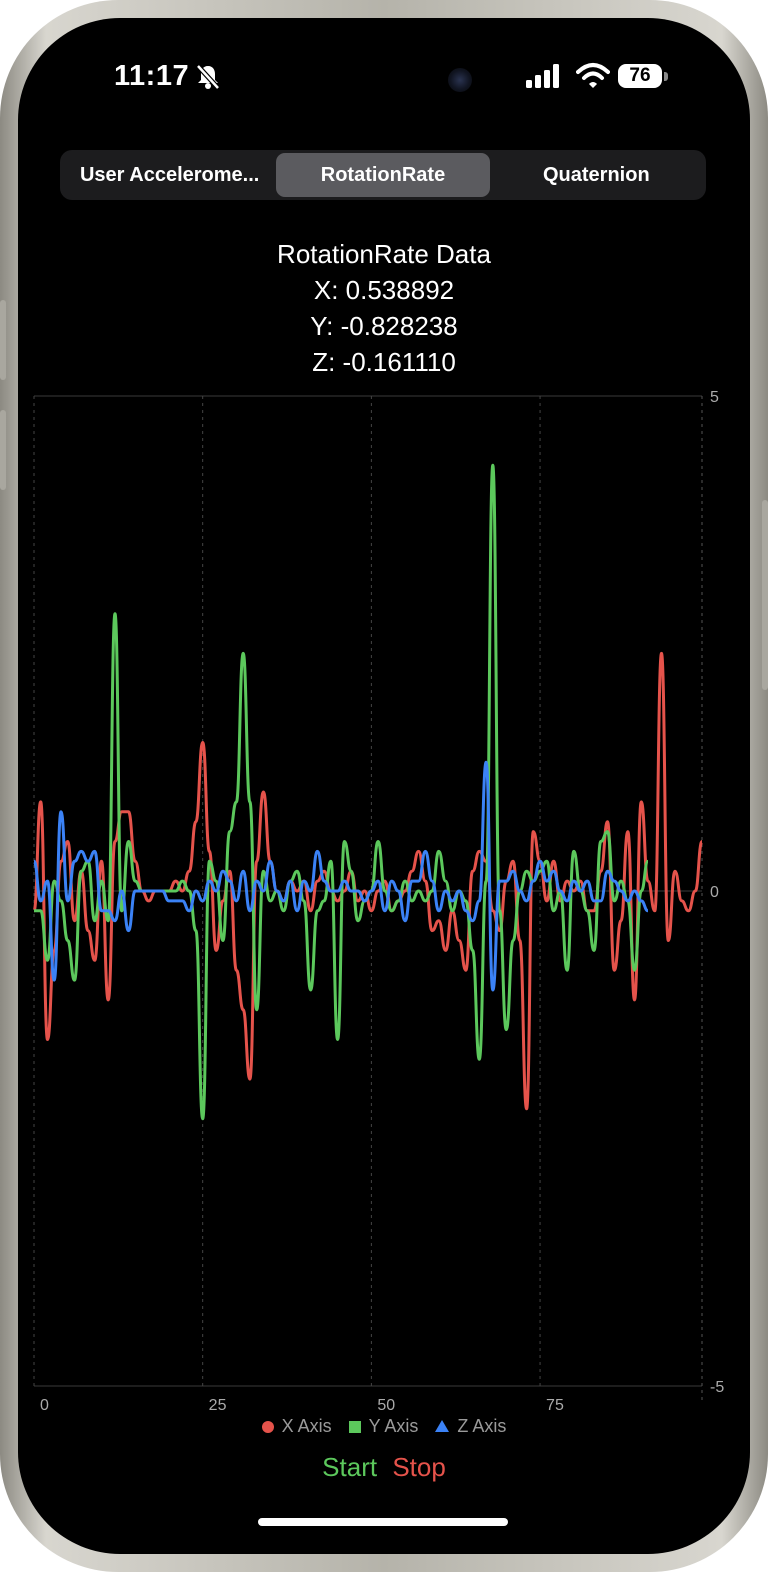 Image resolution: width=768 pixels, height=1572 pixels. Describe the element at coordinates (3, 450) in the screenshot. I see `volume-down-button` at that location.